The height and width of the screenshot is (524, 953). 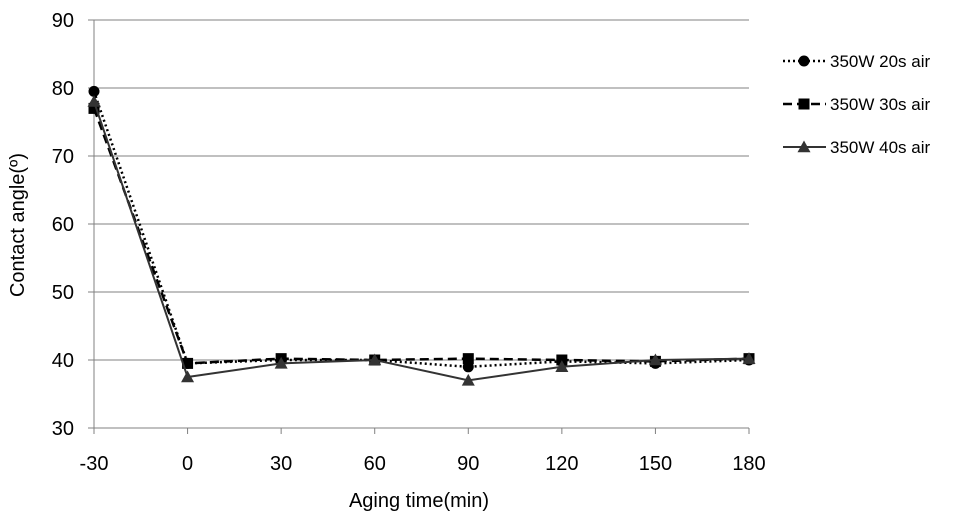 What do you see at coordinates (63, 293) in the screenshot?
I see `y-tick-label-50: 50` at bounding box center [63, 293].